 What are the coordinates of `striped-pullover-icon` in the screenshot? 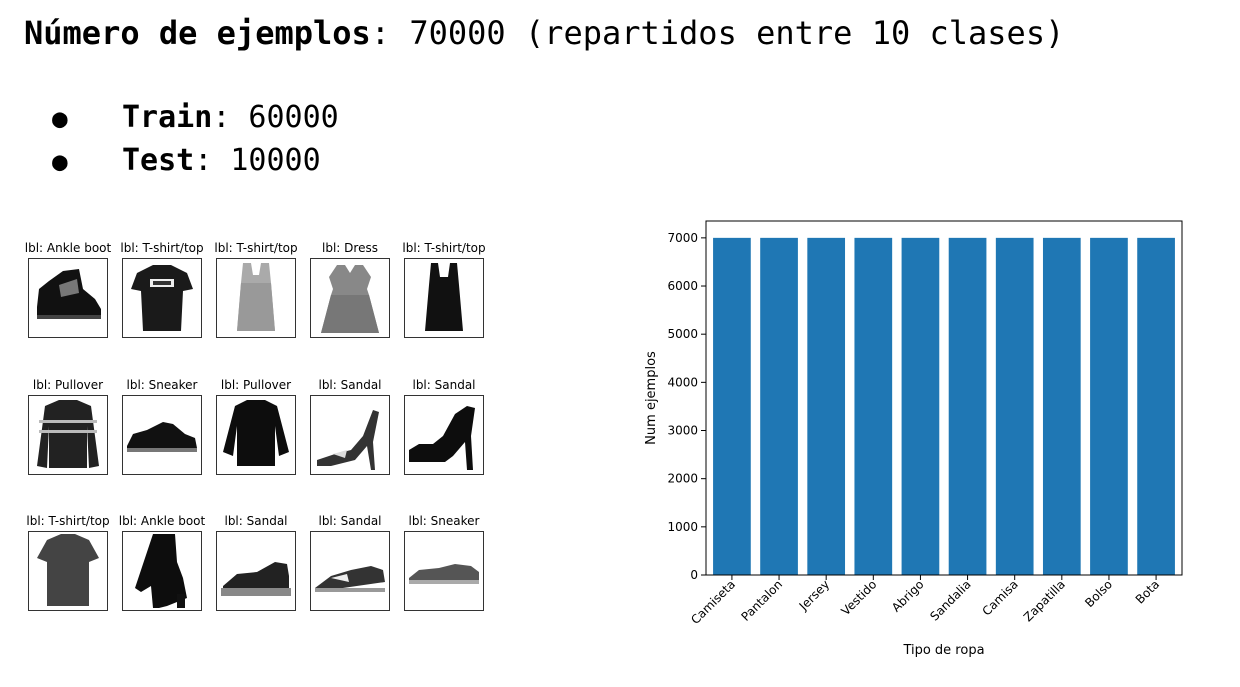 It's located at (68, 434).